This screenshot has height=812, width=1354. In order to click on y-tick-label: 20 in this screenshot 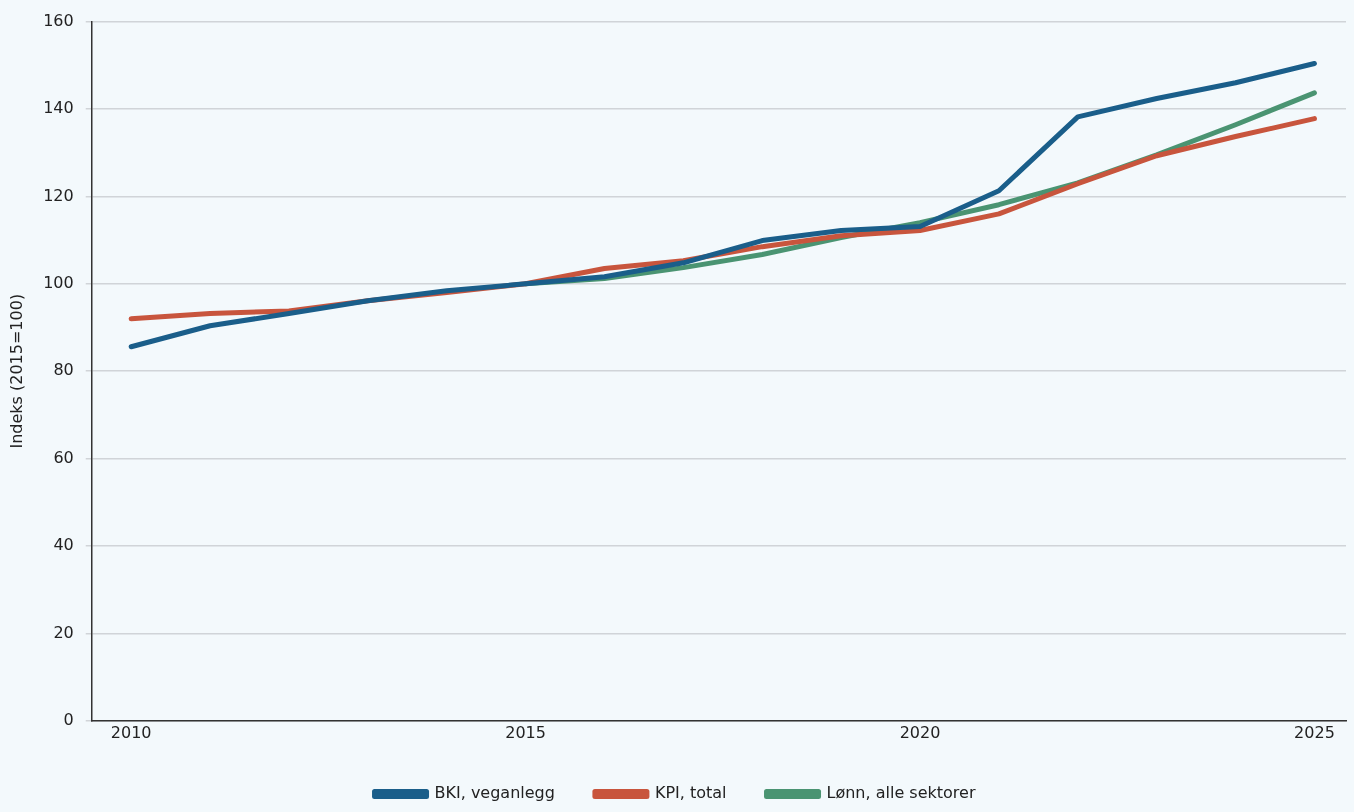, I will do `click(63, 632)`.